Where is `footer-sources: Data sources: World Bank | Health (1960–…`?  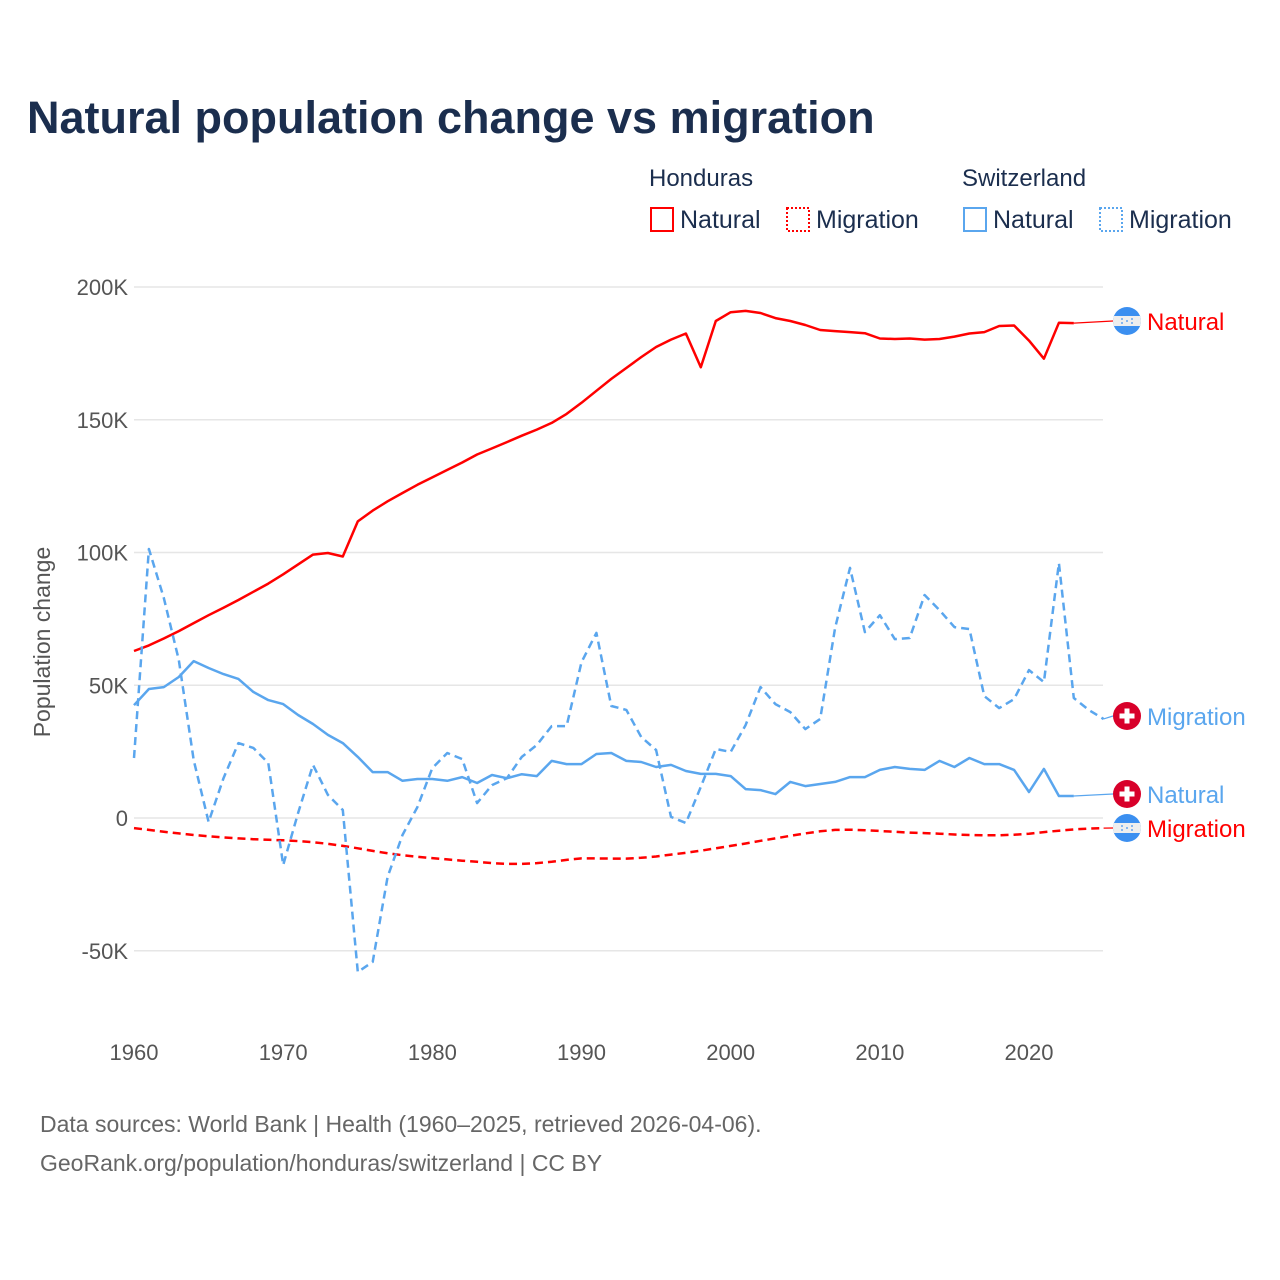 footer-sources: Data sources: World Bank | Health (1960–… is located at coordinates (401, 1124).